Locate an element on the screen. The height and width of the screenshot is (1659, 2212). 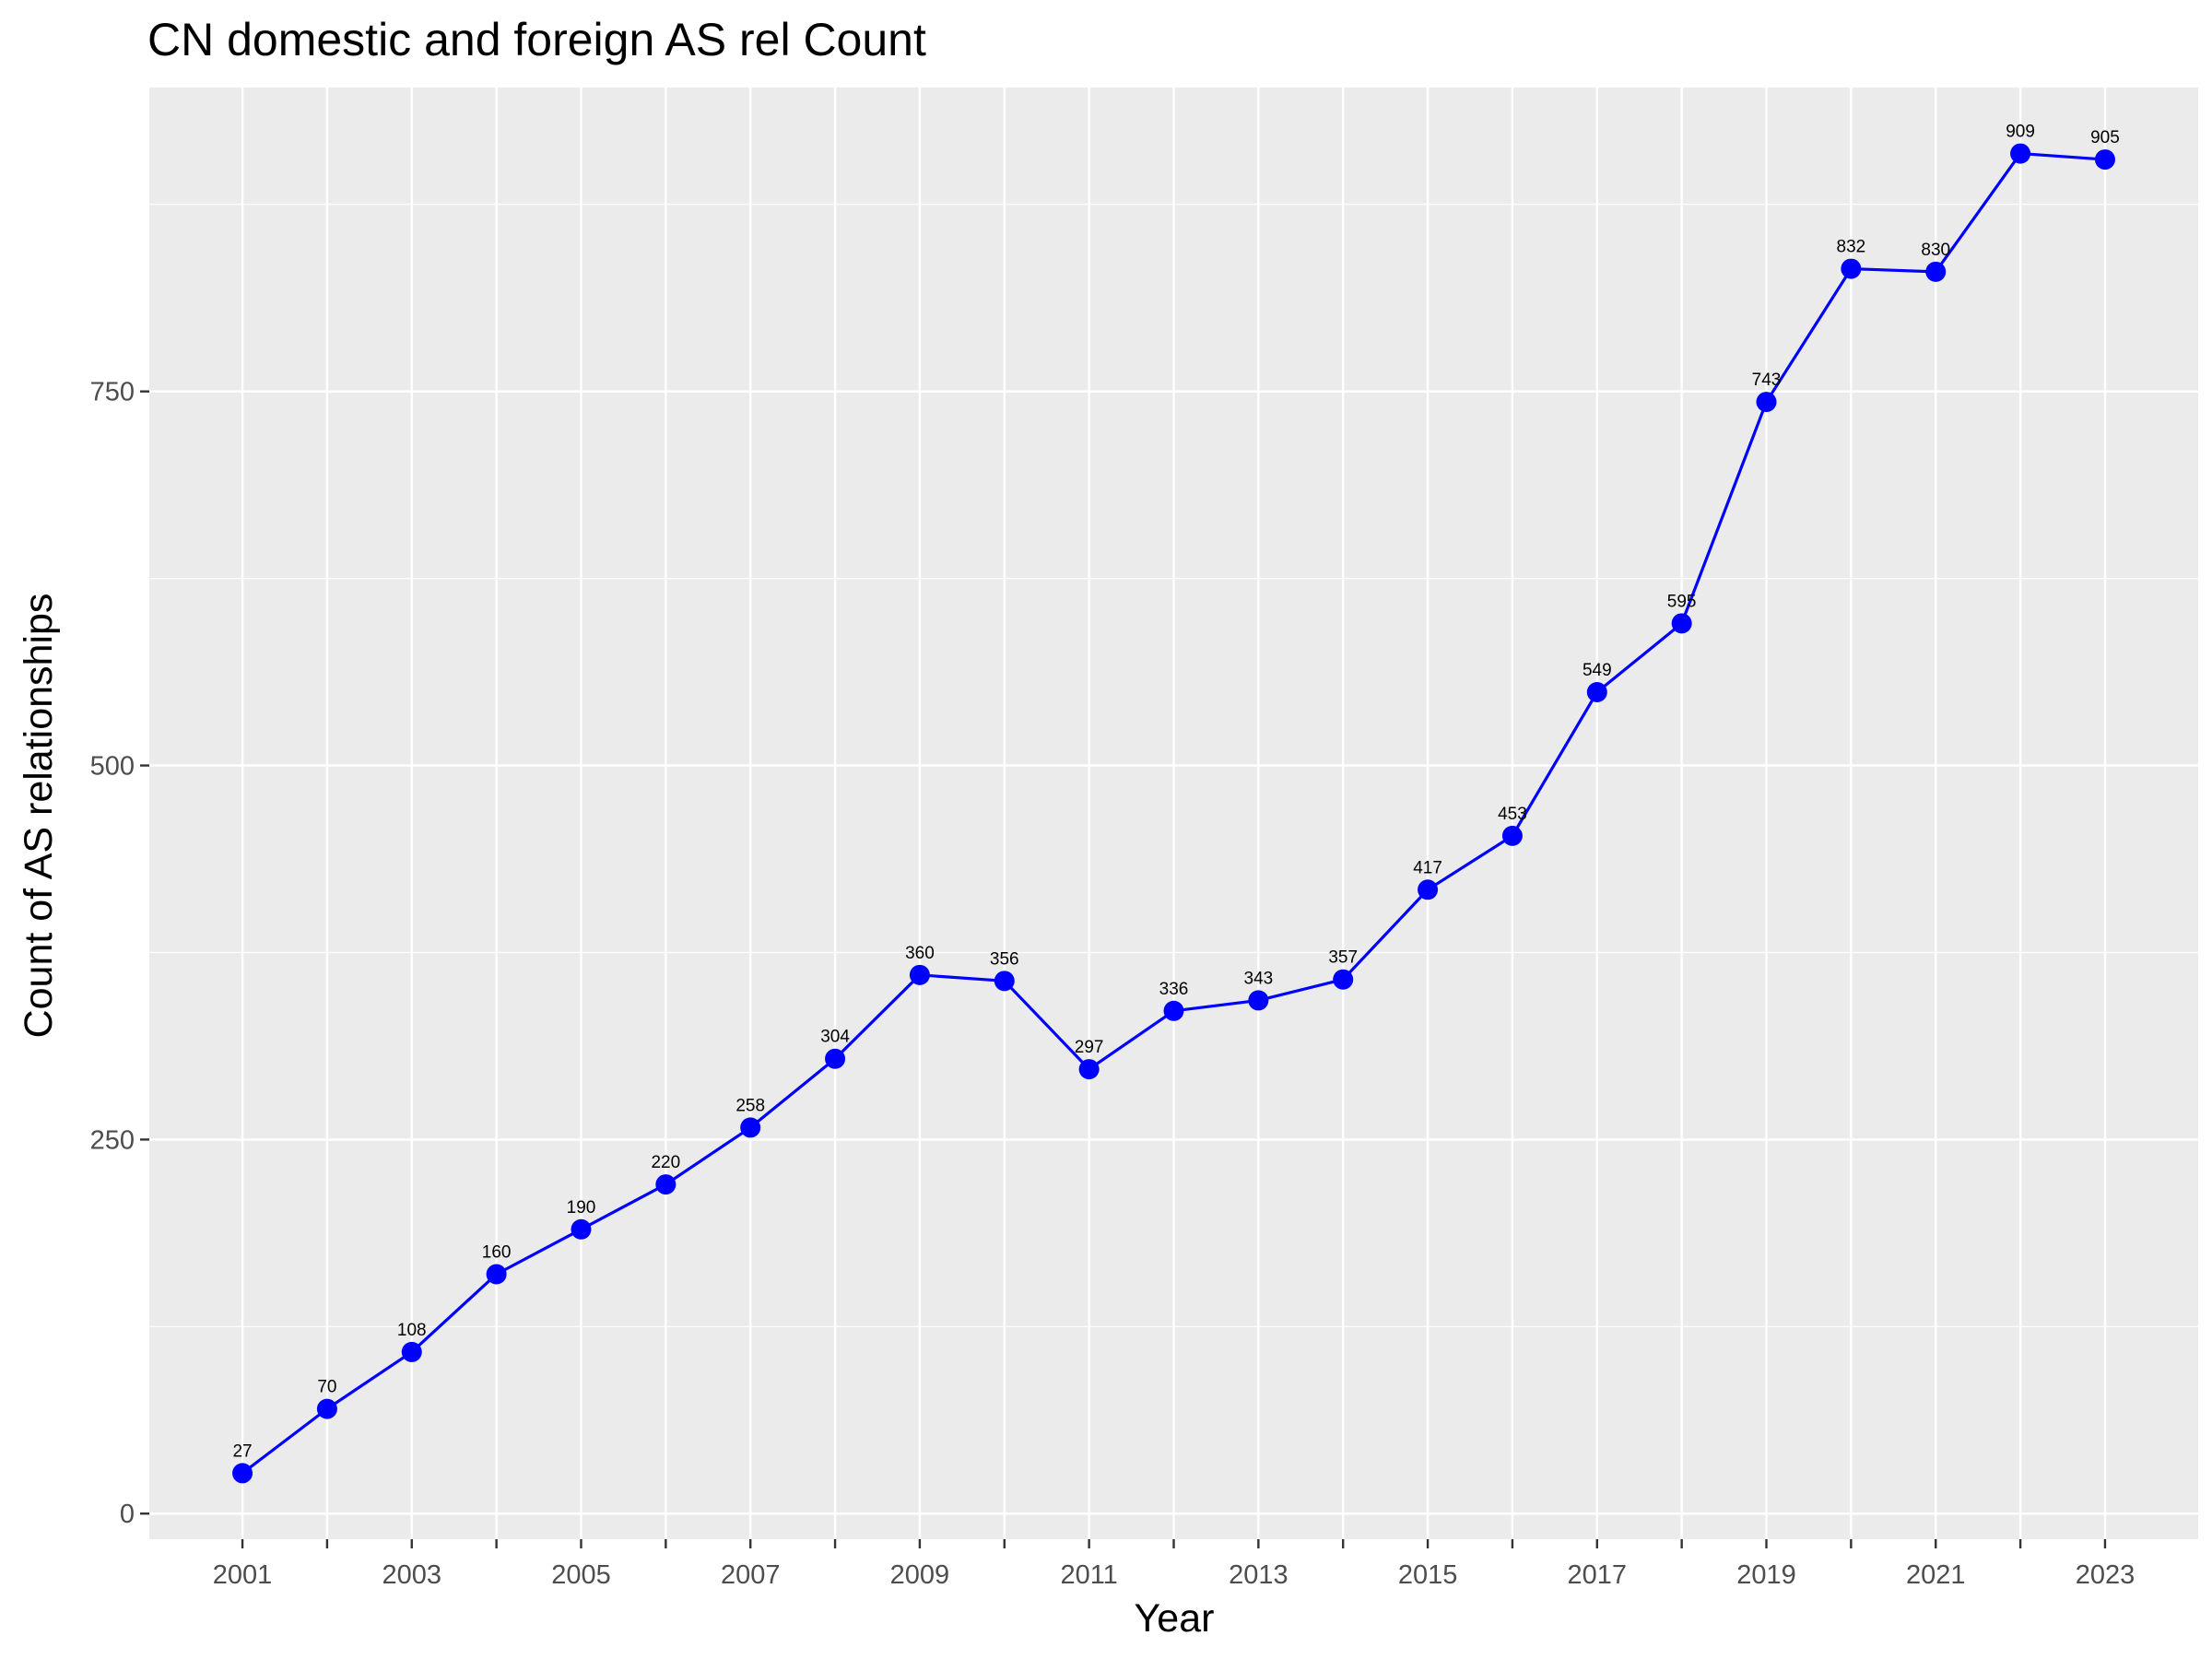
x-tick-label: 2009 is located at coordinates (920, 1575).